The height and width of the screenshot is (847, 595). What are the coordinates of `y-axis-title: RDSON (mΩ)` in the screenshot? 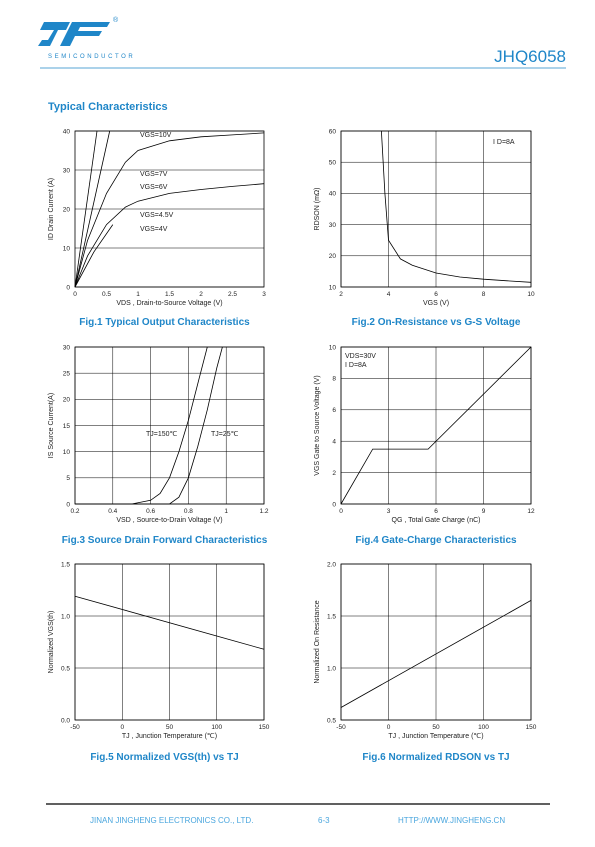 It's located at (317, 209).